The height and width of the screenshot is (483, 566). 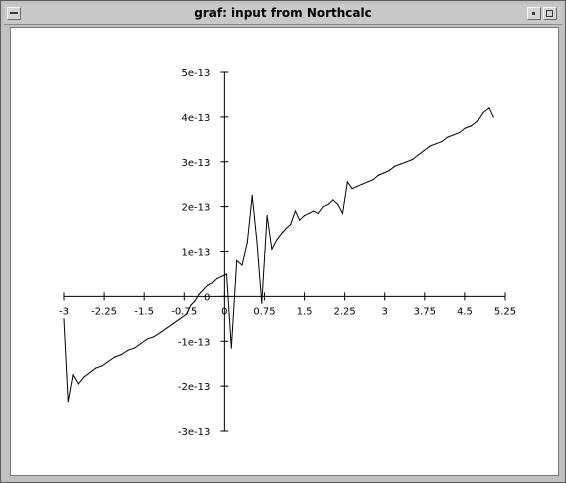 I want to click on y-tick-label: 2e-13, so click(x=196, y=208).